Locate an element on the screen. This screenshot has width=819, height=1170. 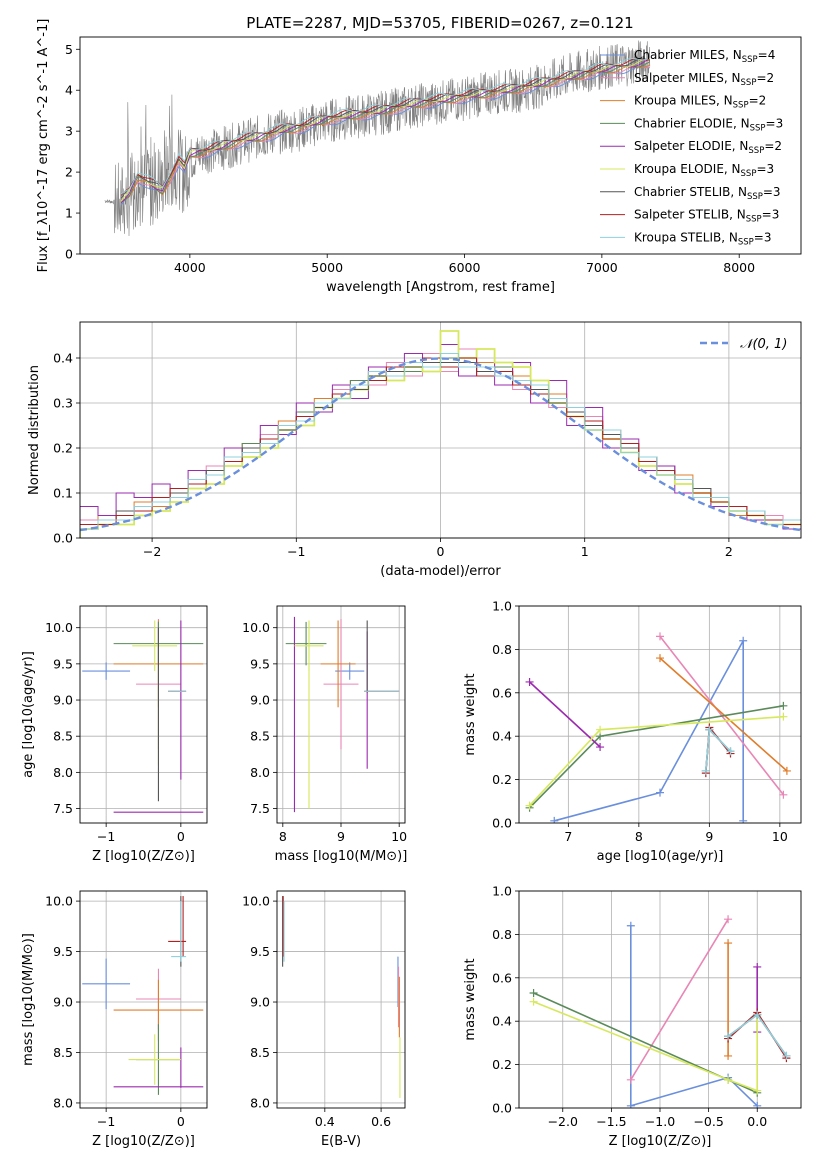
y-tick-label: 0.2 is located at coordinates (502, 779).